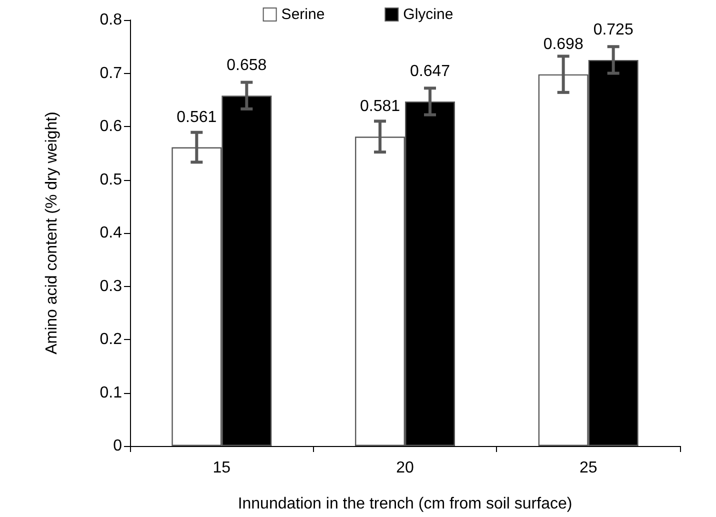  What do you see at coordinates (196, 117) in the screenshot?
I see `data-label: 0.561` at bounding box center [196, 117].